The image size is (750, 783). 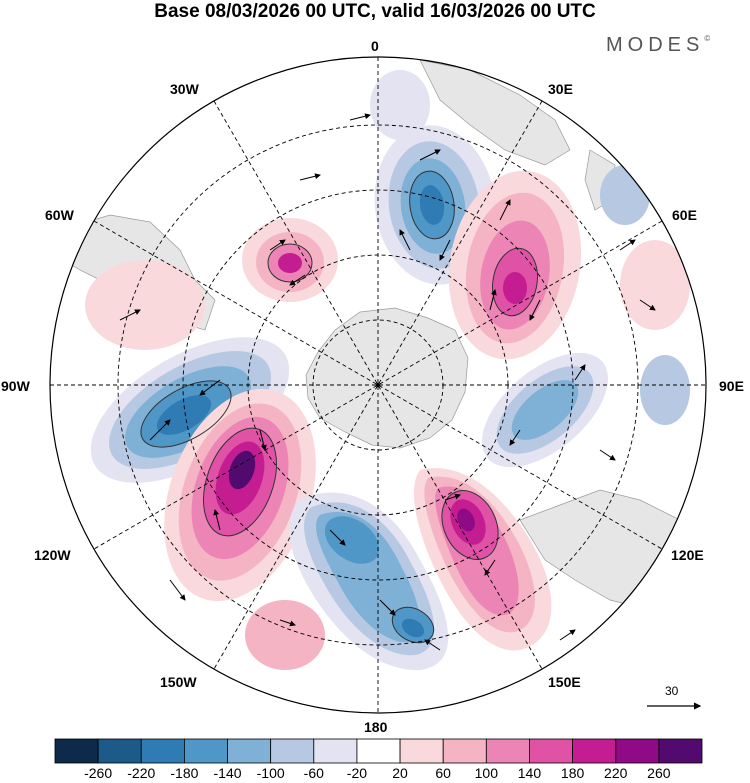 I want to click on high-lobe-ne, so click(x=515, y=265).